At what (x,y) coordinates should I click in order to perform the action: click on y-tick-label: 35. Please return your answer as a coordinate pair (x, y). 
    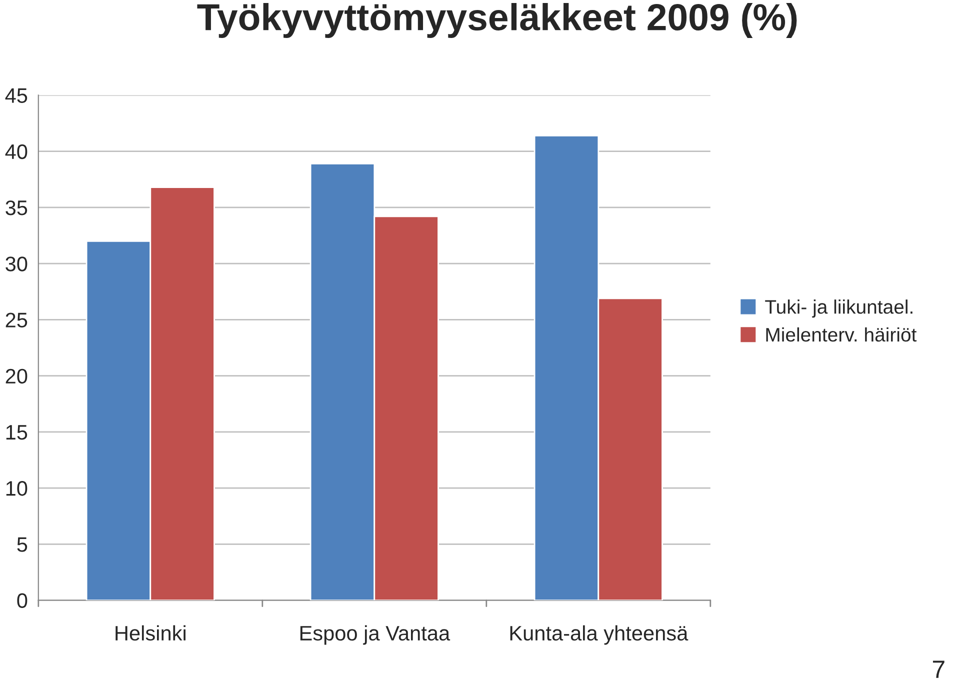
    Looking at the image, I should click on (17, 208).